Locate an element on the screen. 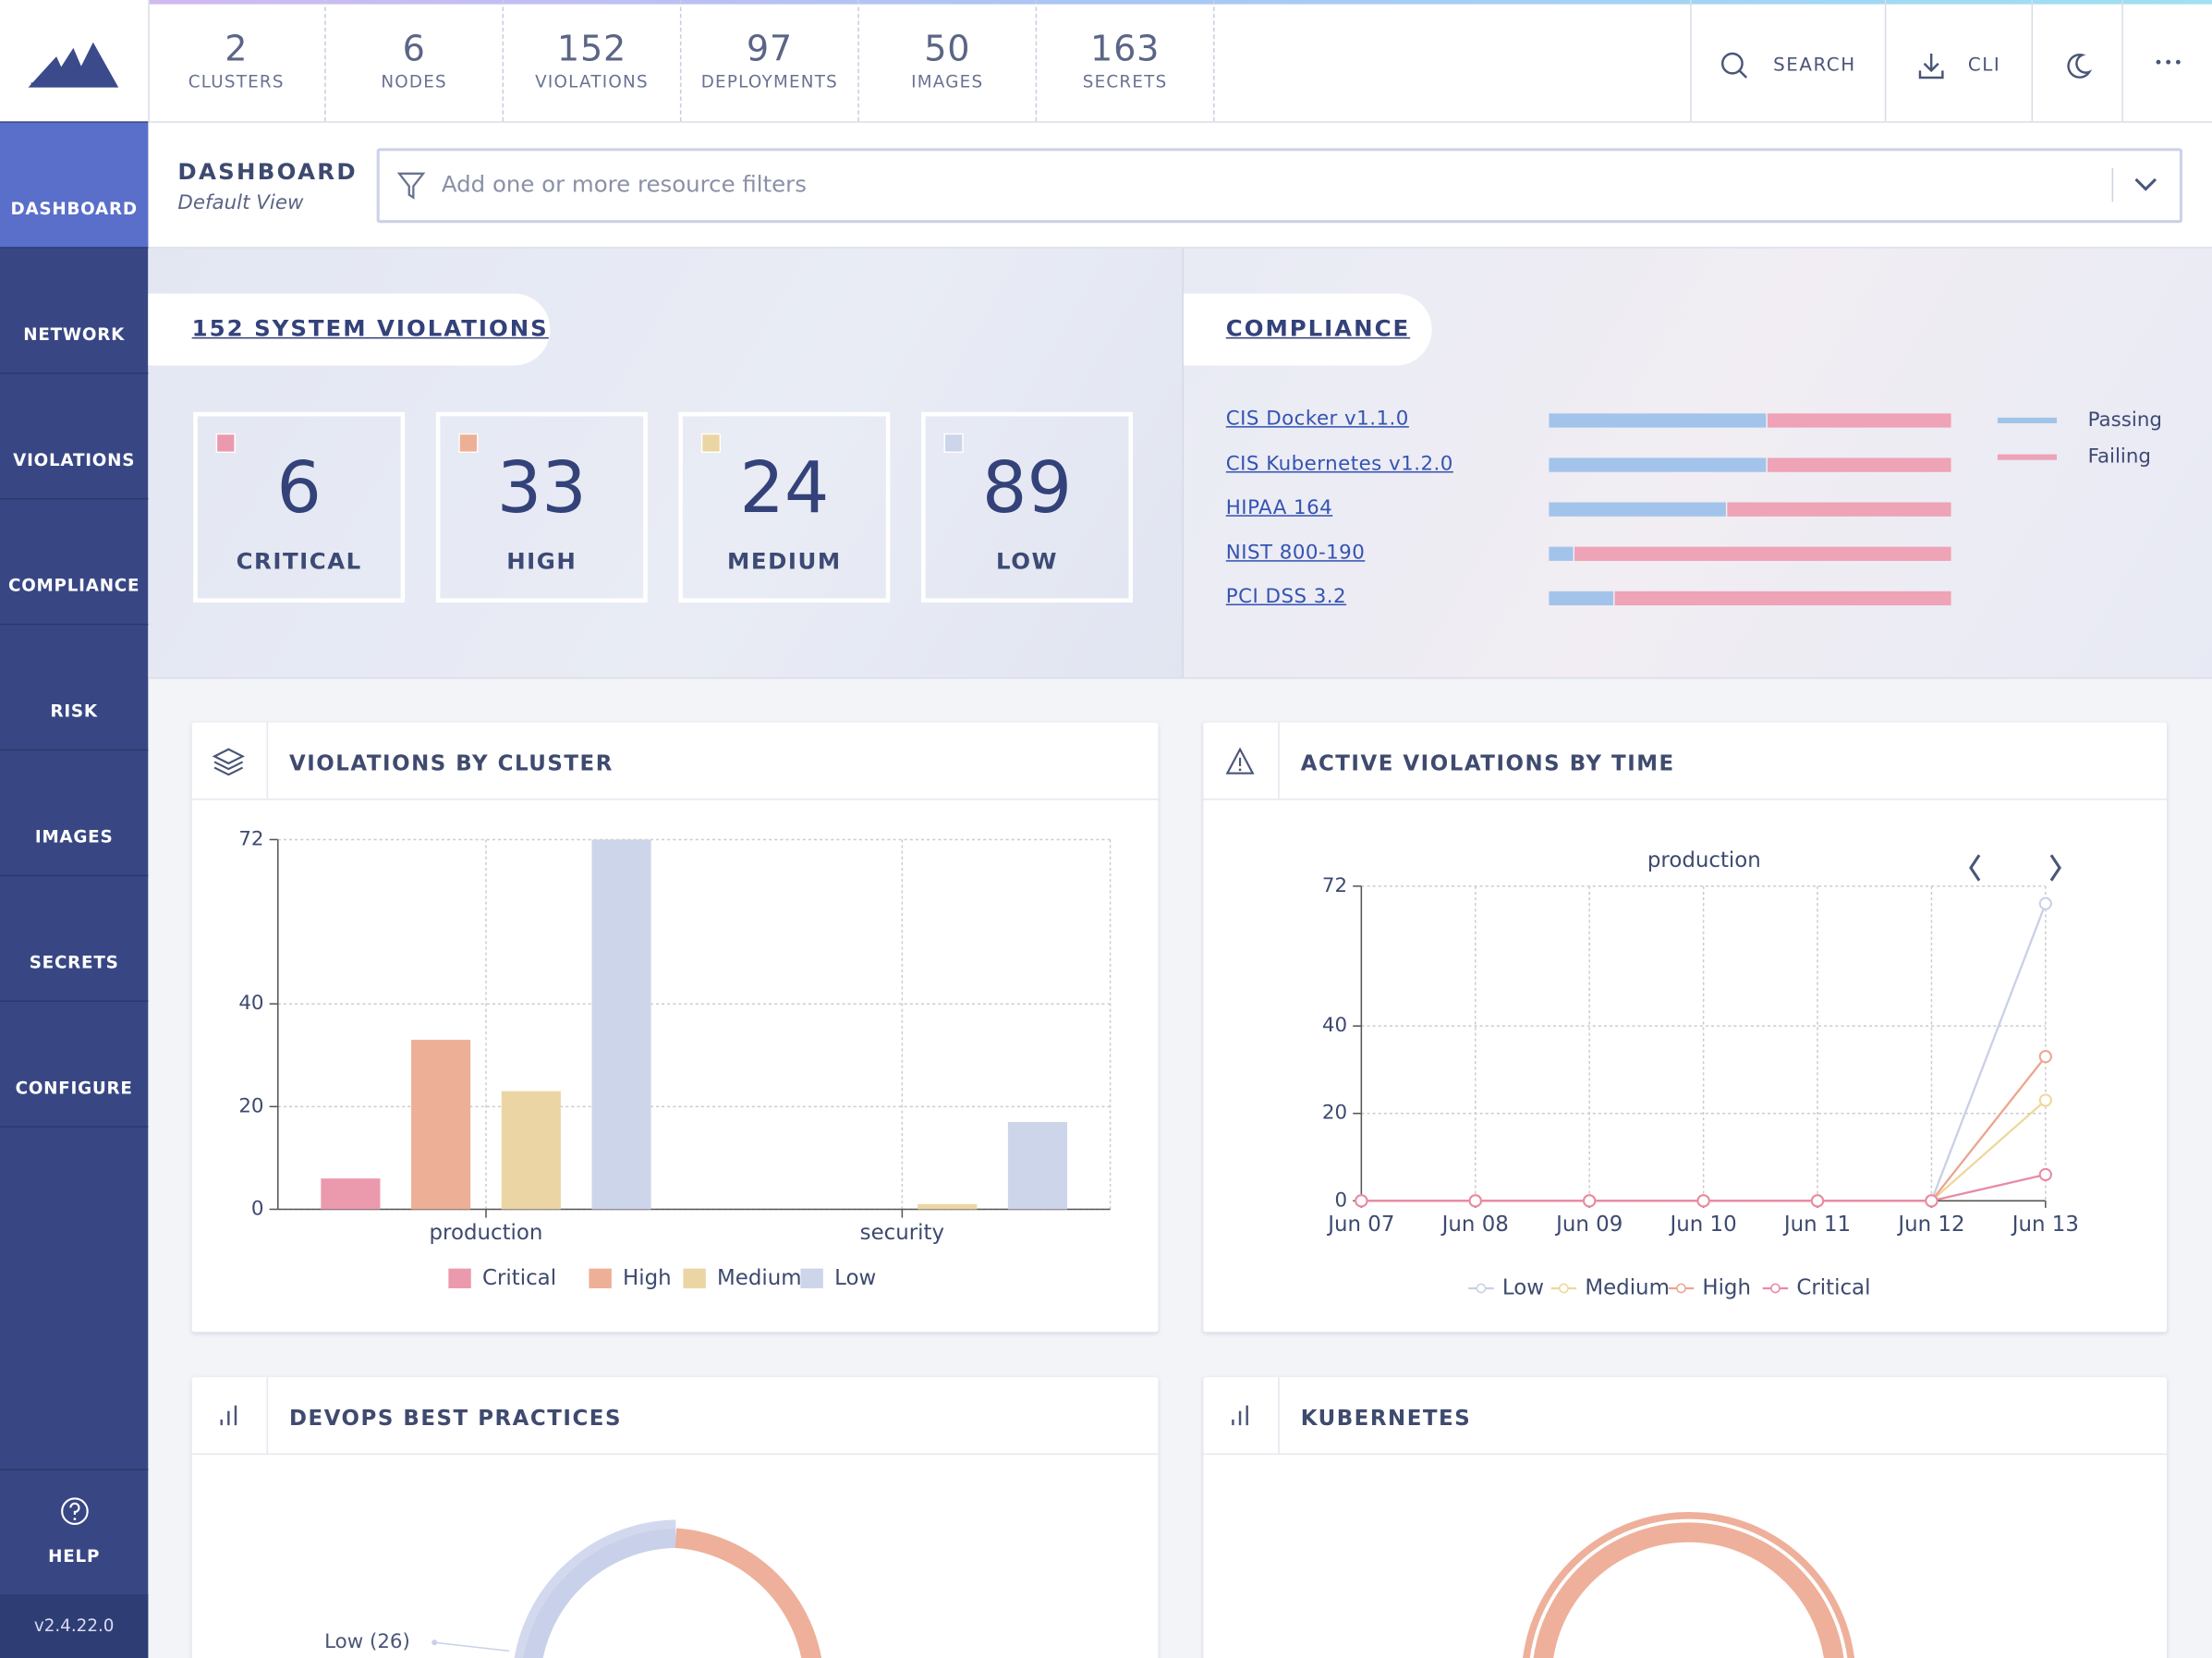  severity-label: HIGH is located at coordinates (541, 561).